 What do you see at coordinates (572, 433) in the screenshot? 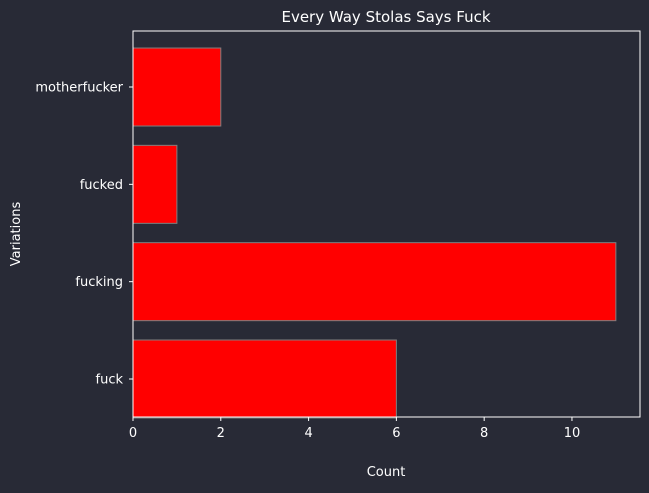
I see `x-tick-label: 10` at bounding box center [572, 433].